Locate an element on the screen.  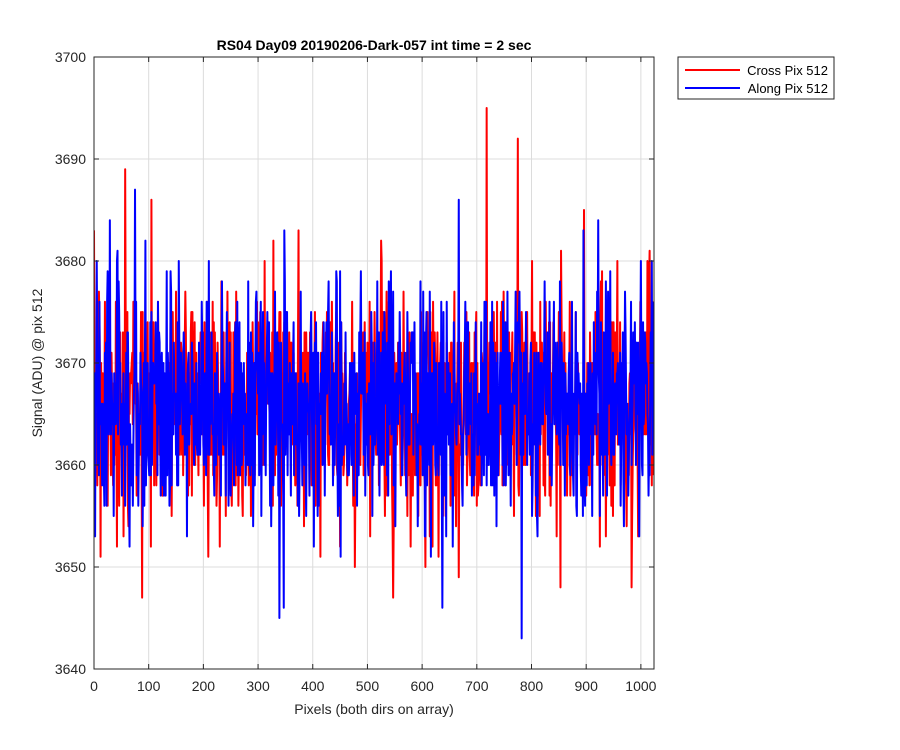
y-axis-label: Signal (ADU) @ pix 512 is located at coordinates (37, 362).